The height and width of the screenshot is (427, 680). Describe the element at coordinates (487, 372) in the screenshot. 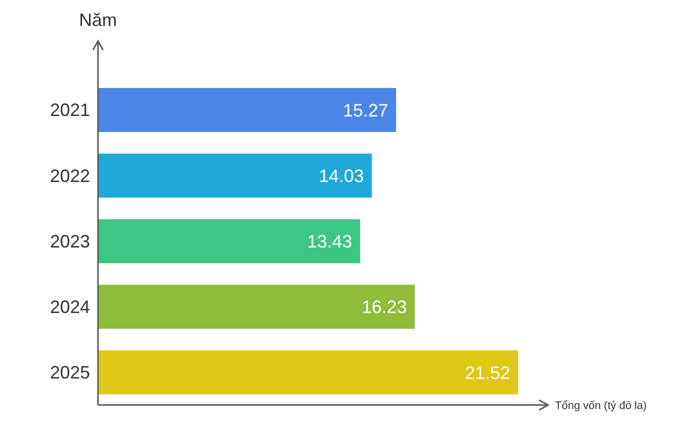

I see `data-label: 21.52` at that location.